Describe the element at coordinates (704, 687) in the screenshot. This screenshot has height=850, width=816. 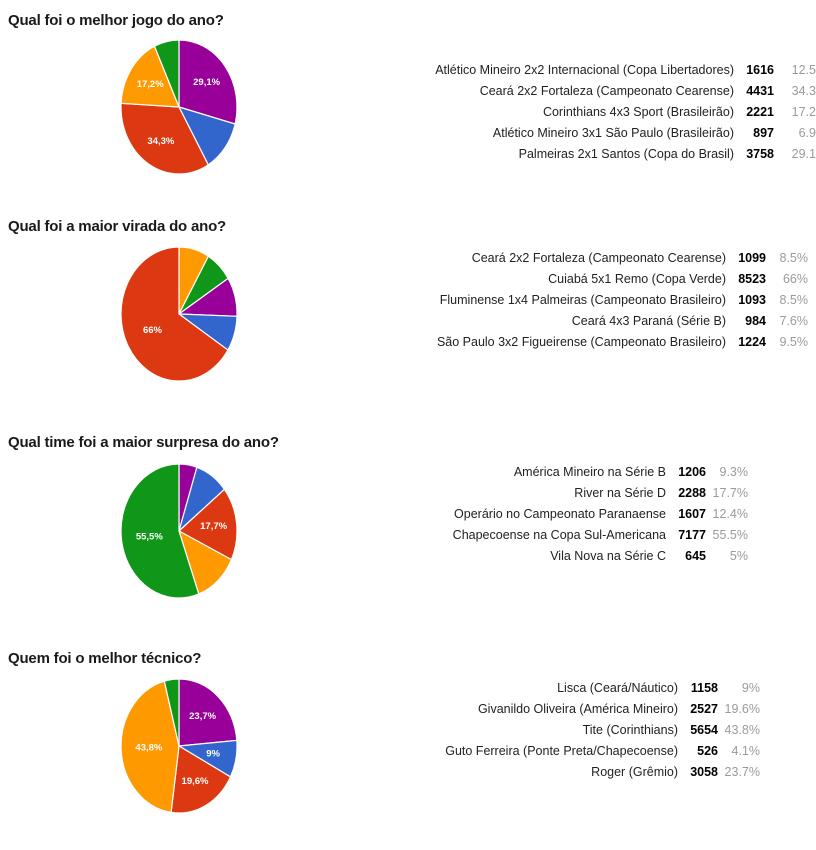
I see `legend-vote-count: 1158` at that location.